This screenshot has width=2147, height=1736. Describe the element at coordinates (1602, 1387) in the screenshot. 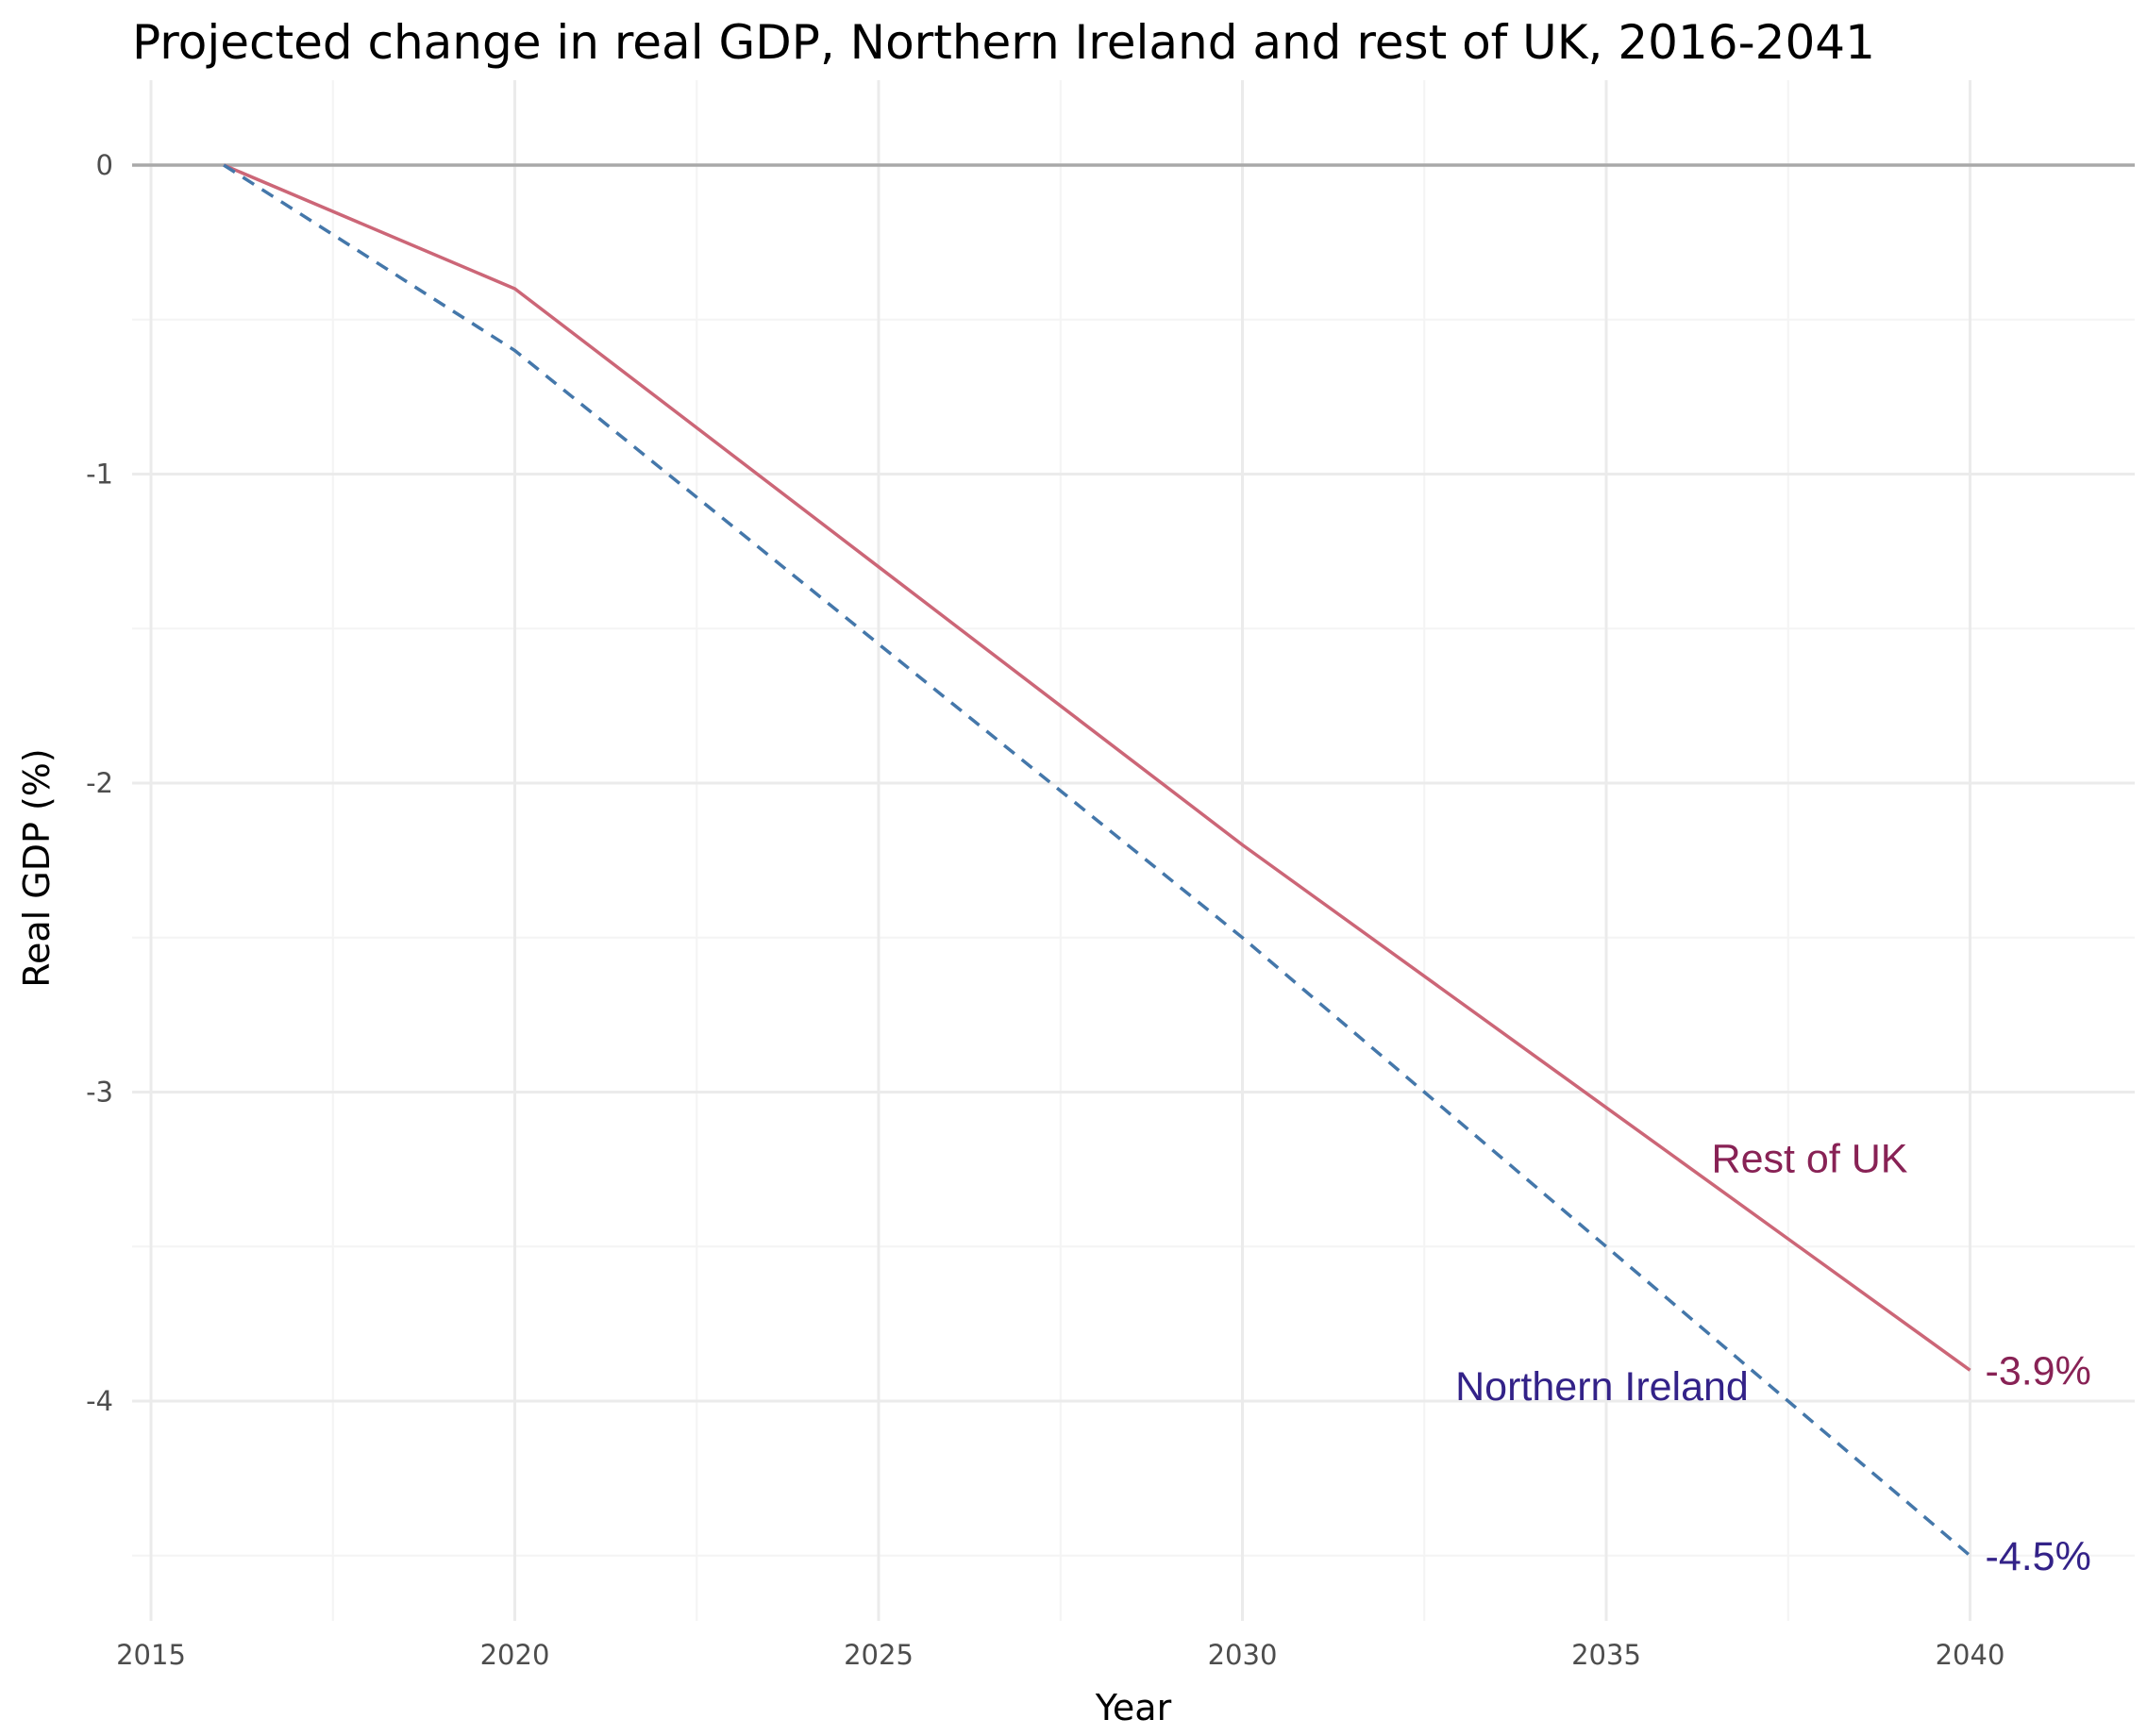

I see `series-name-label-northern-ireland: Northern Ireland` at that location.